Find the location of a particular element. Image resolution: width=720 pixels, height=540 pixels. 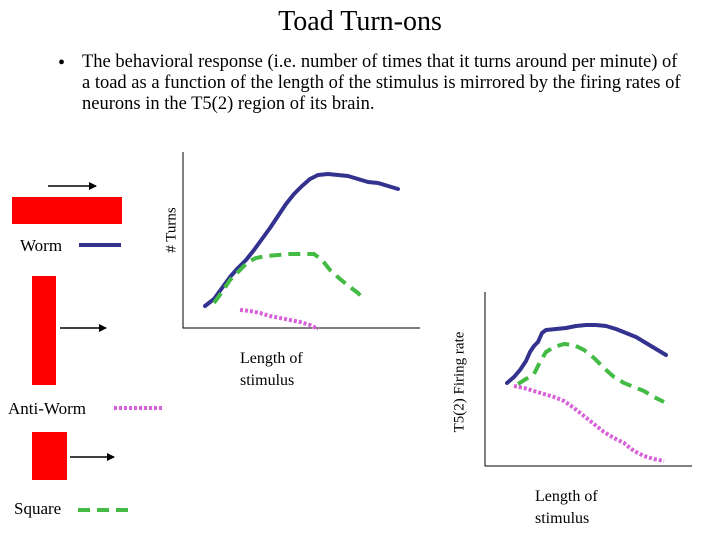

left-plot-axes is located at coordinates (301, 240).